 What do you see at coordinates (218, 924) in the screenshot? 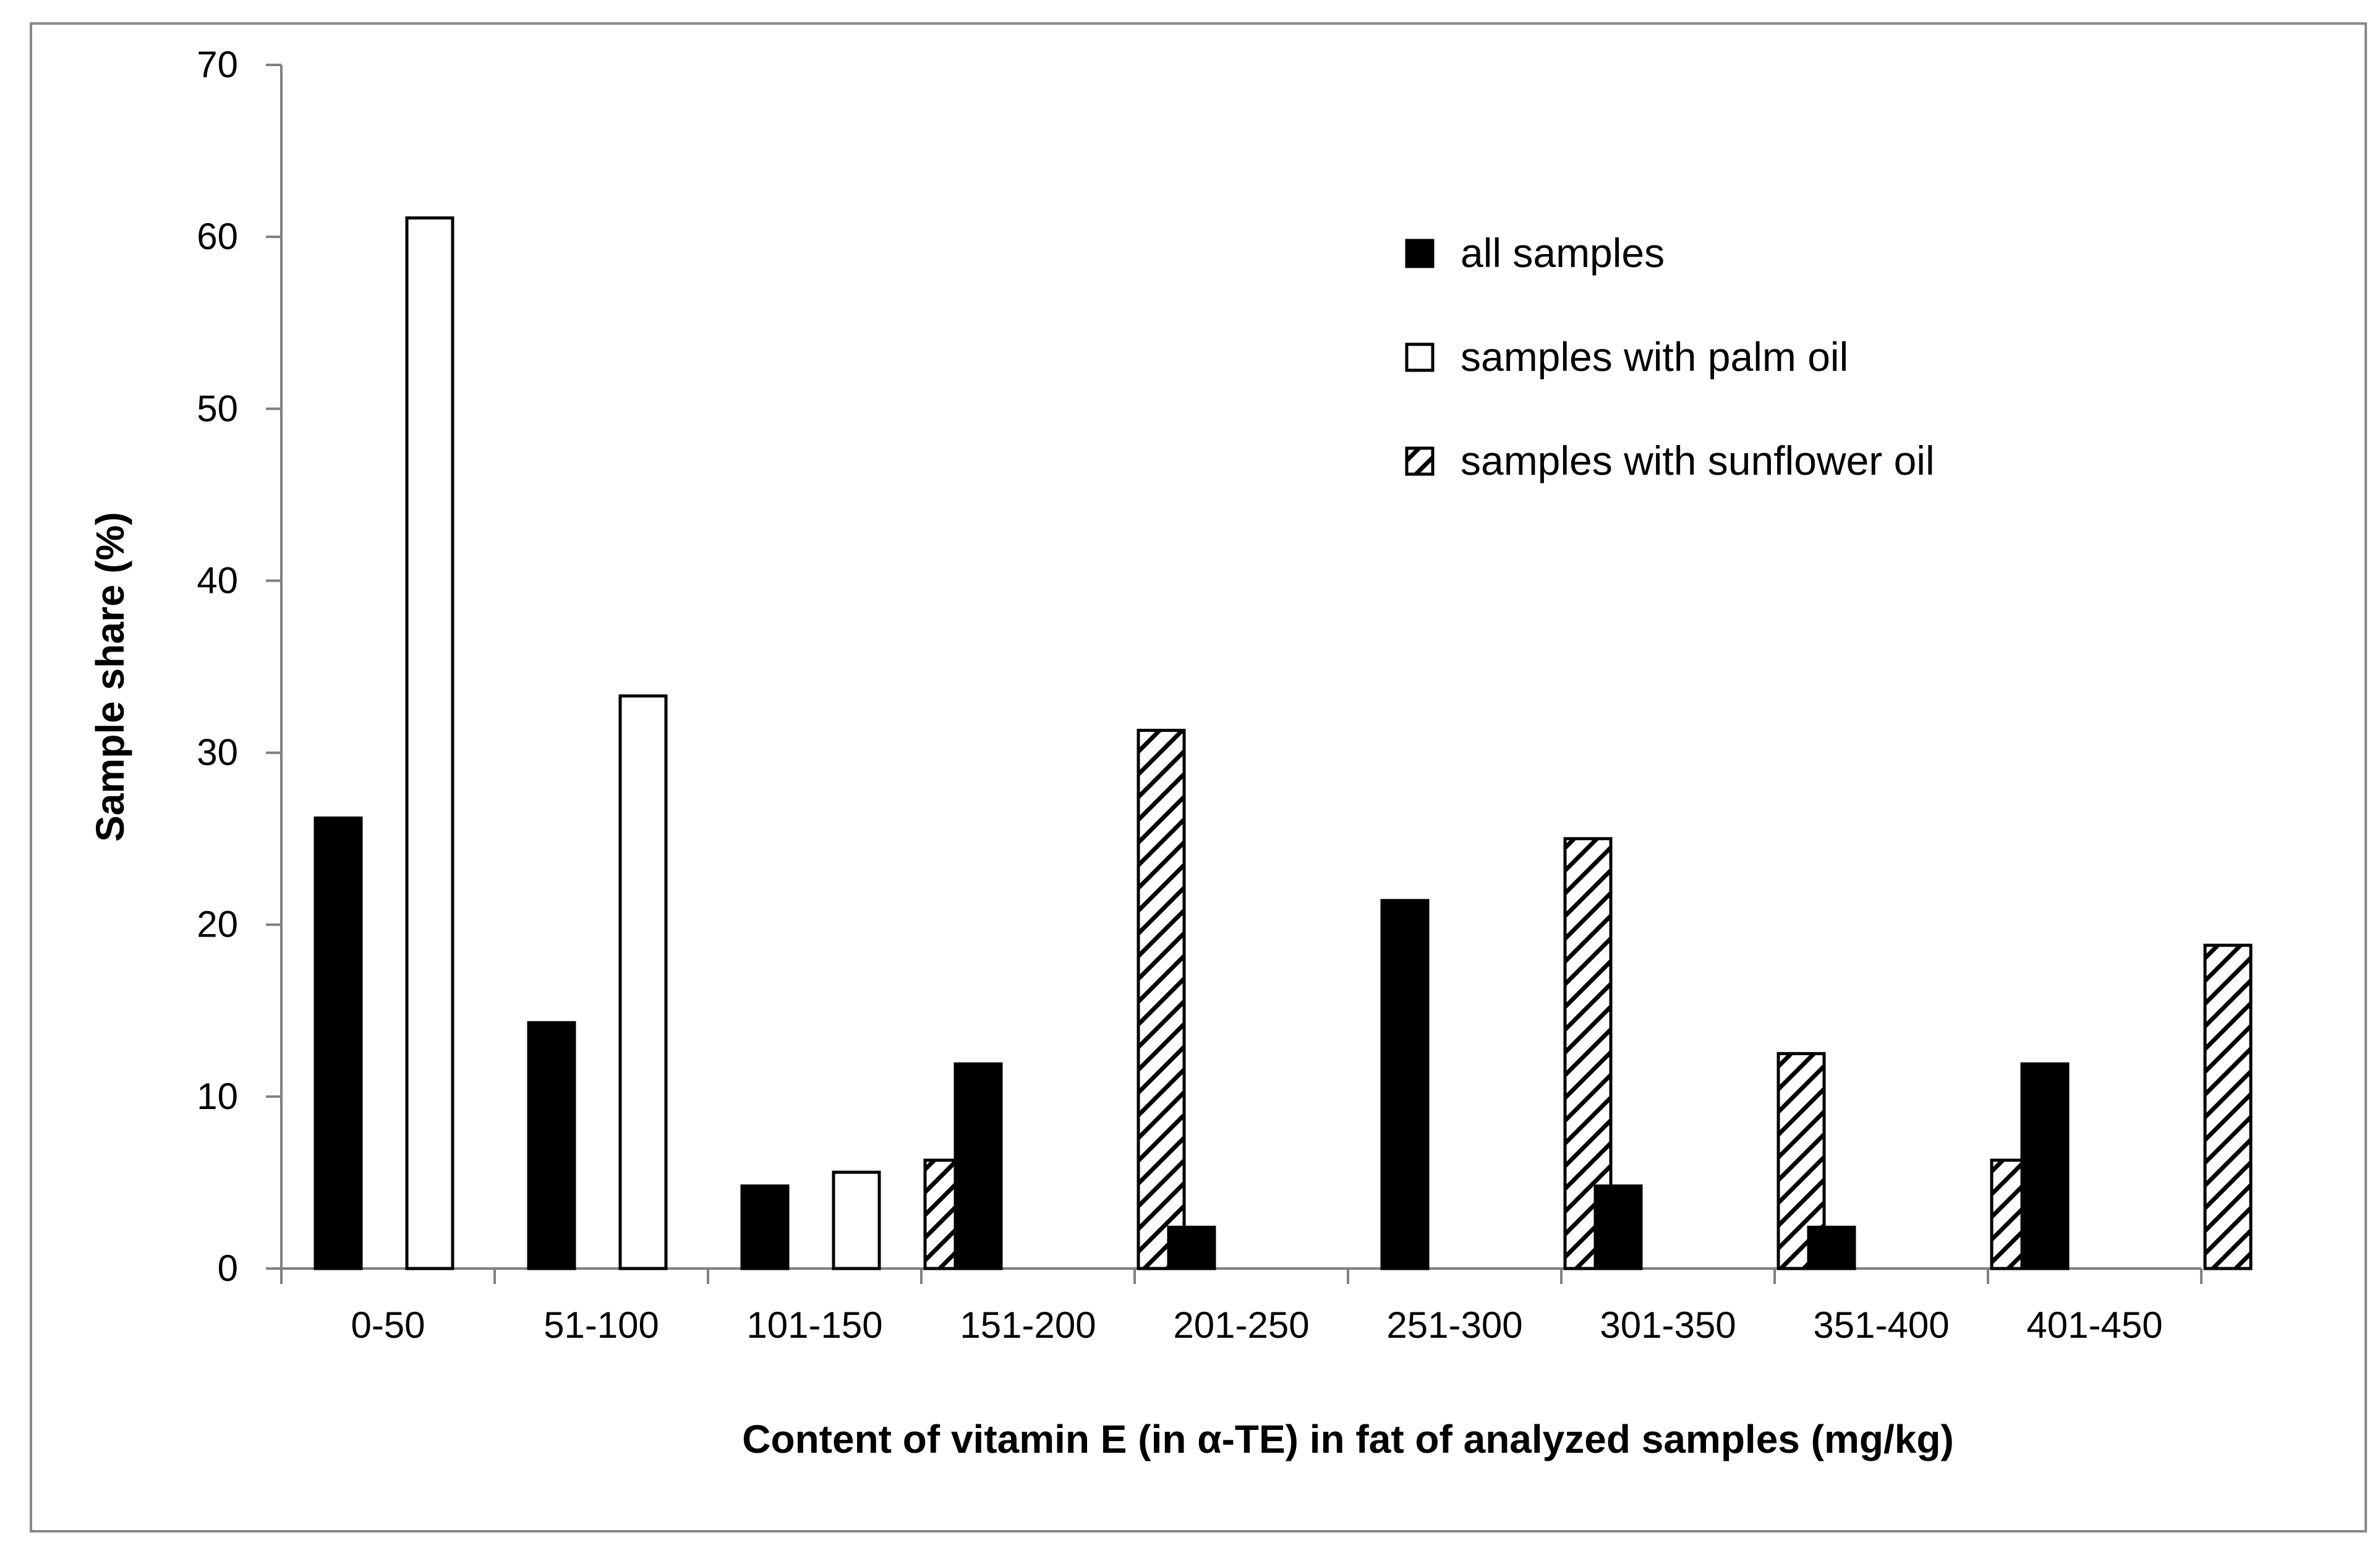
I see `y-tick-label: 20` at bounding box center [218, 924].